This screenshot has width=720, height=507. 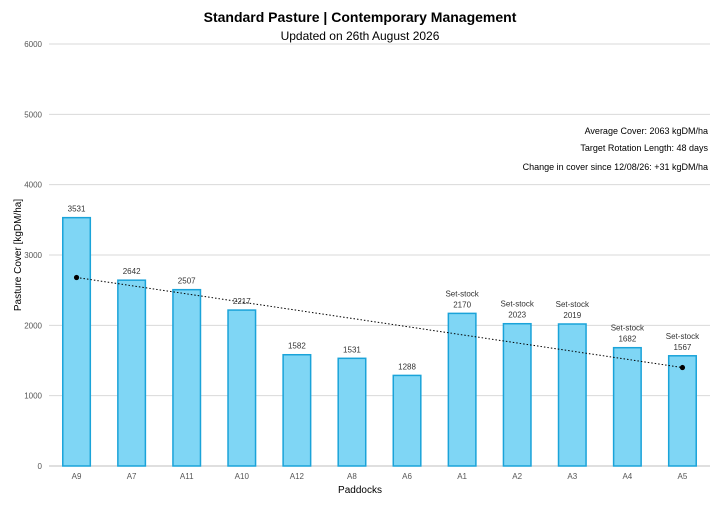 I want to click on annotation-rotation-length: Target Rotation Length: 48 days, so click(x=644, y=148).